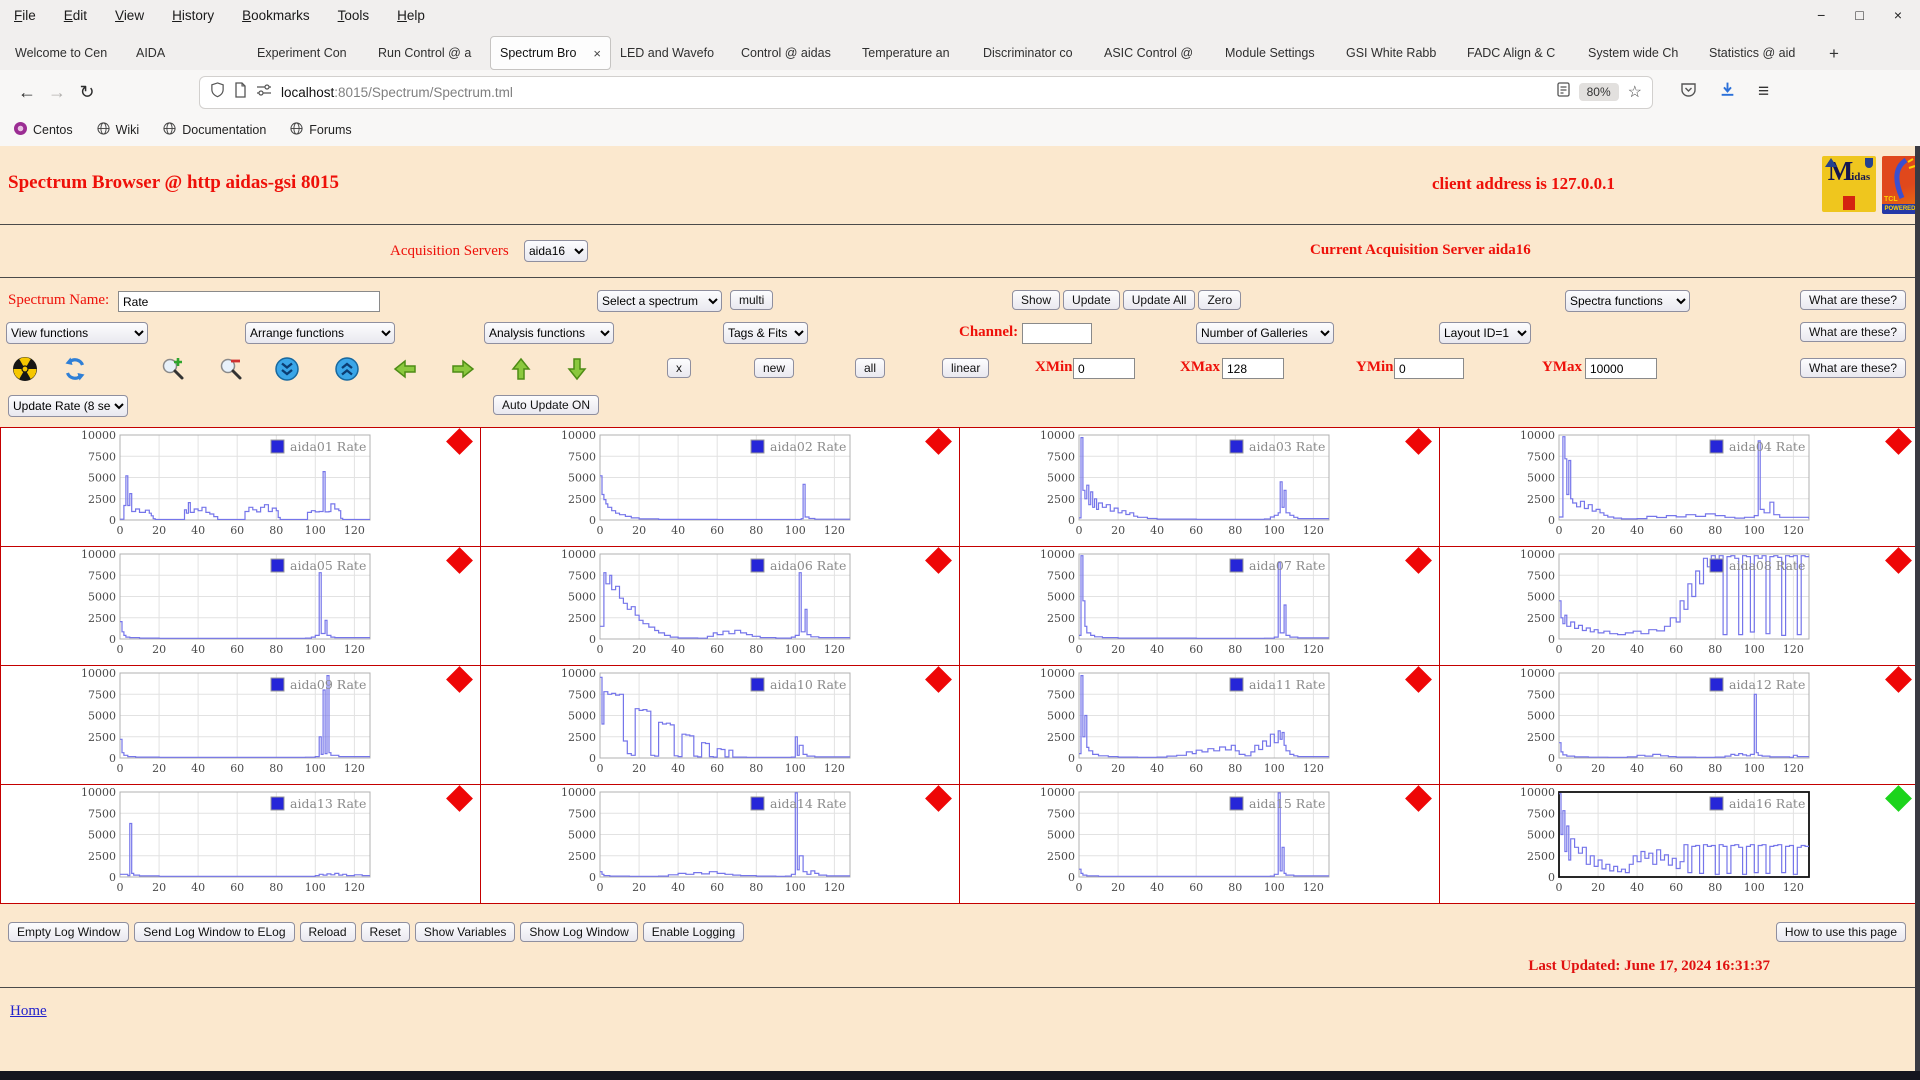 This screenshot has height=1080, width=1920. I want to click on status-diamond-aida09, so click(459, 679).